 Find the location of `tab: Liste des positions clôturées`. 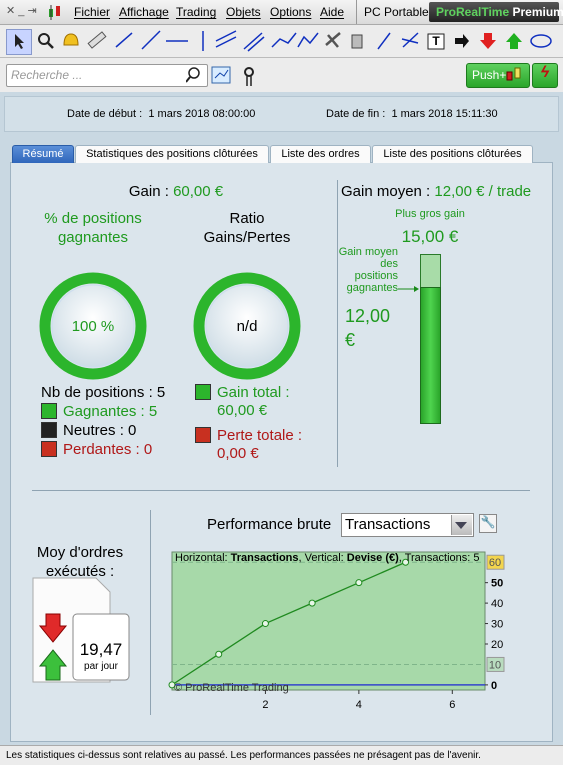

tab: Liste des positions clôturées is located at coordinates (452, 154).